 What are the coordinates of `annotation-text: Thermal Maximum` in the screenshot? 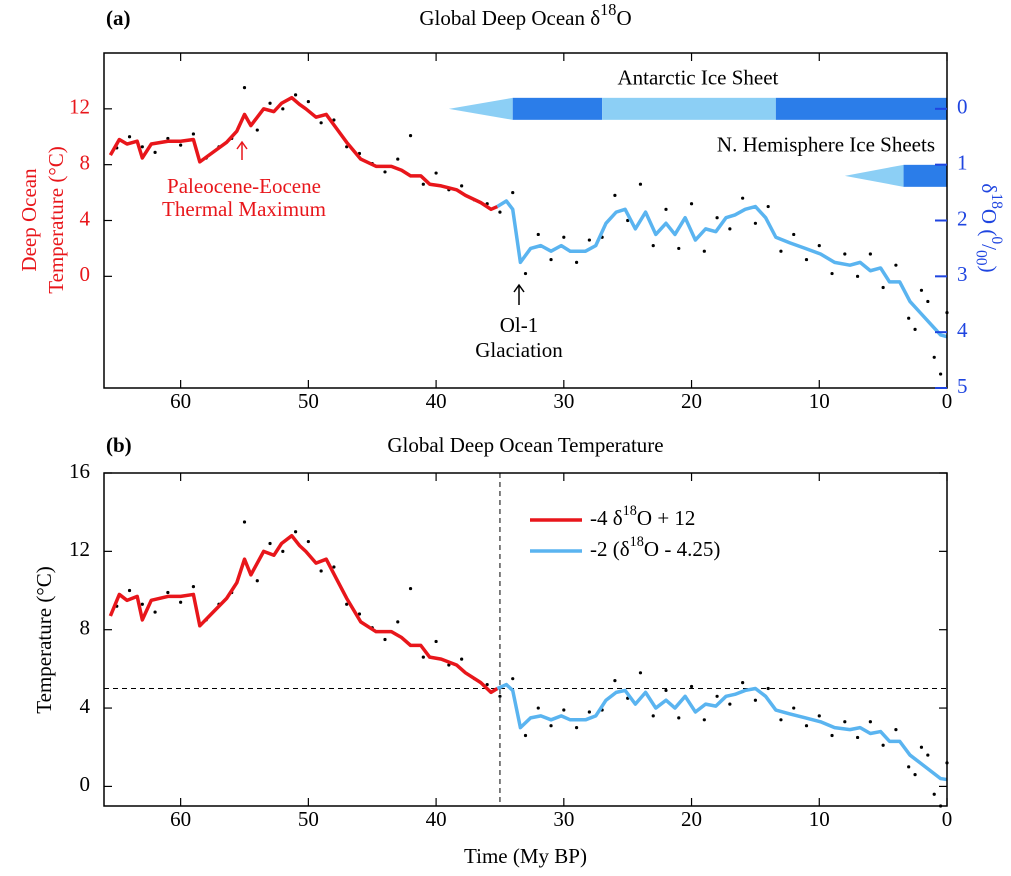 It's located at (244, 209).